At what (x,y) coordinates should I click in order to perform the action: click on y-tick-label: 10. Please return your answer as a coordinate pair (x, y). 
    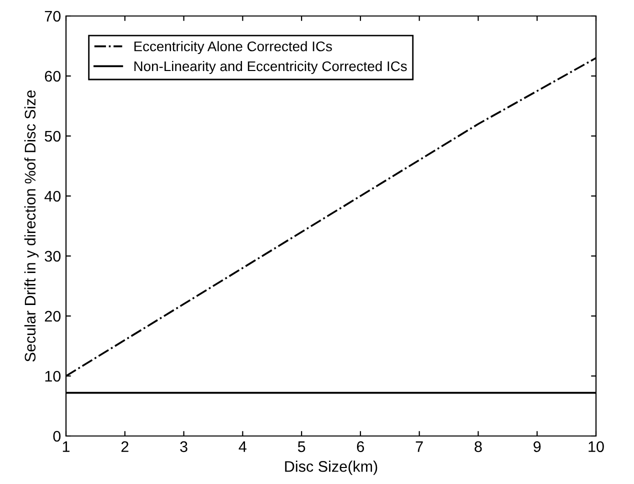
    Looking at the image, I should click on (53, 376).